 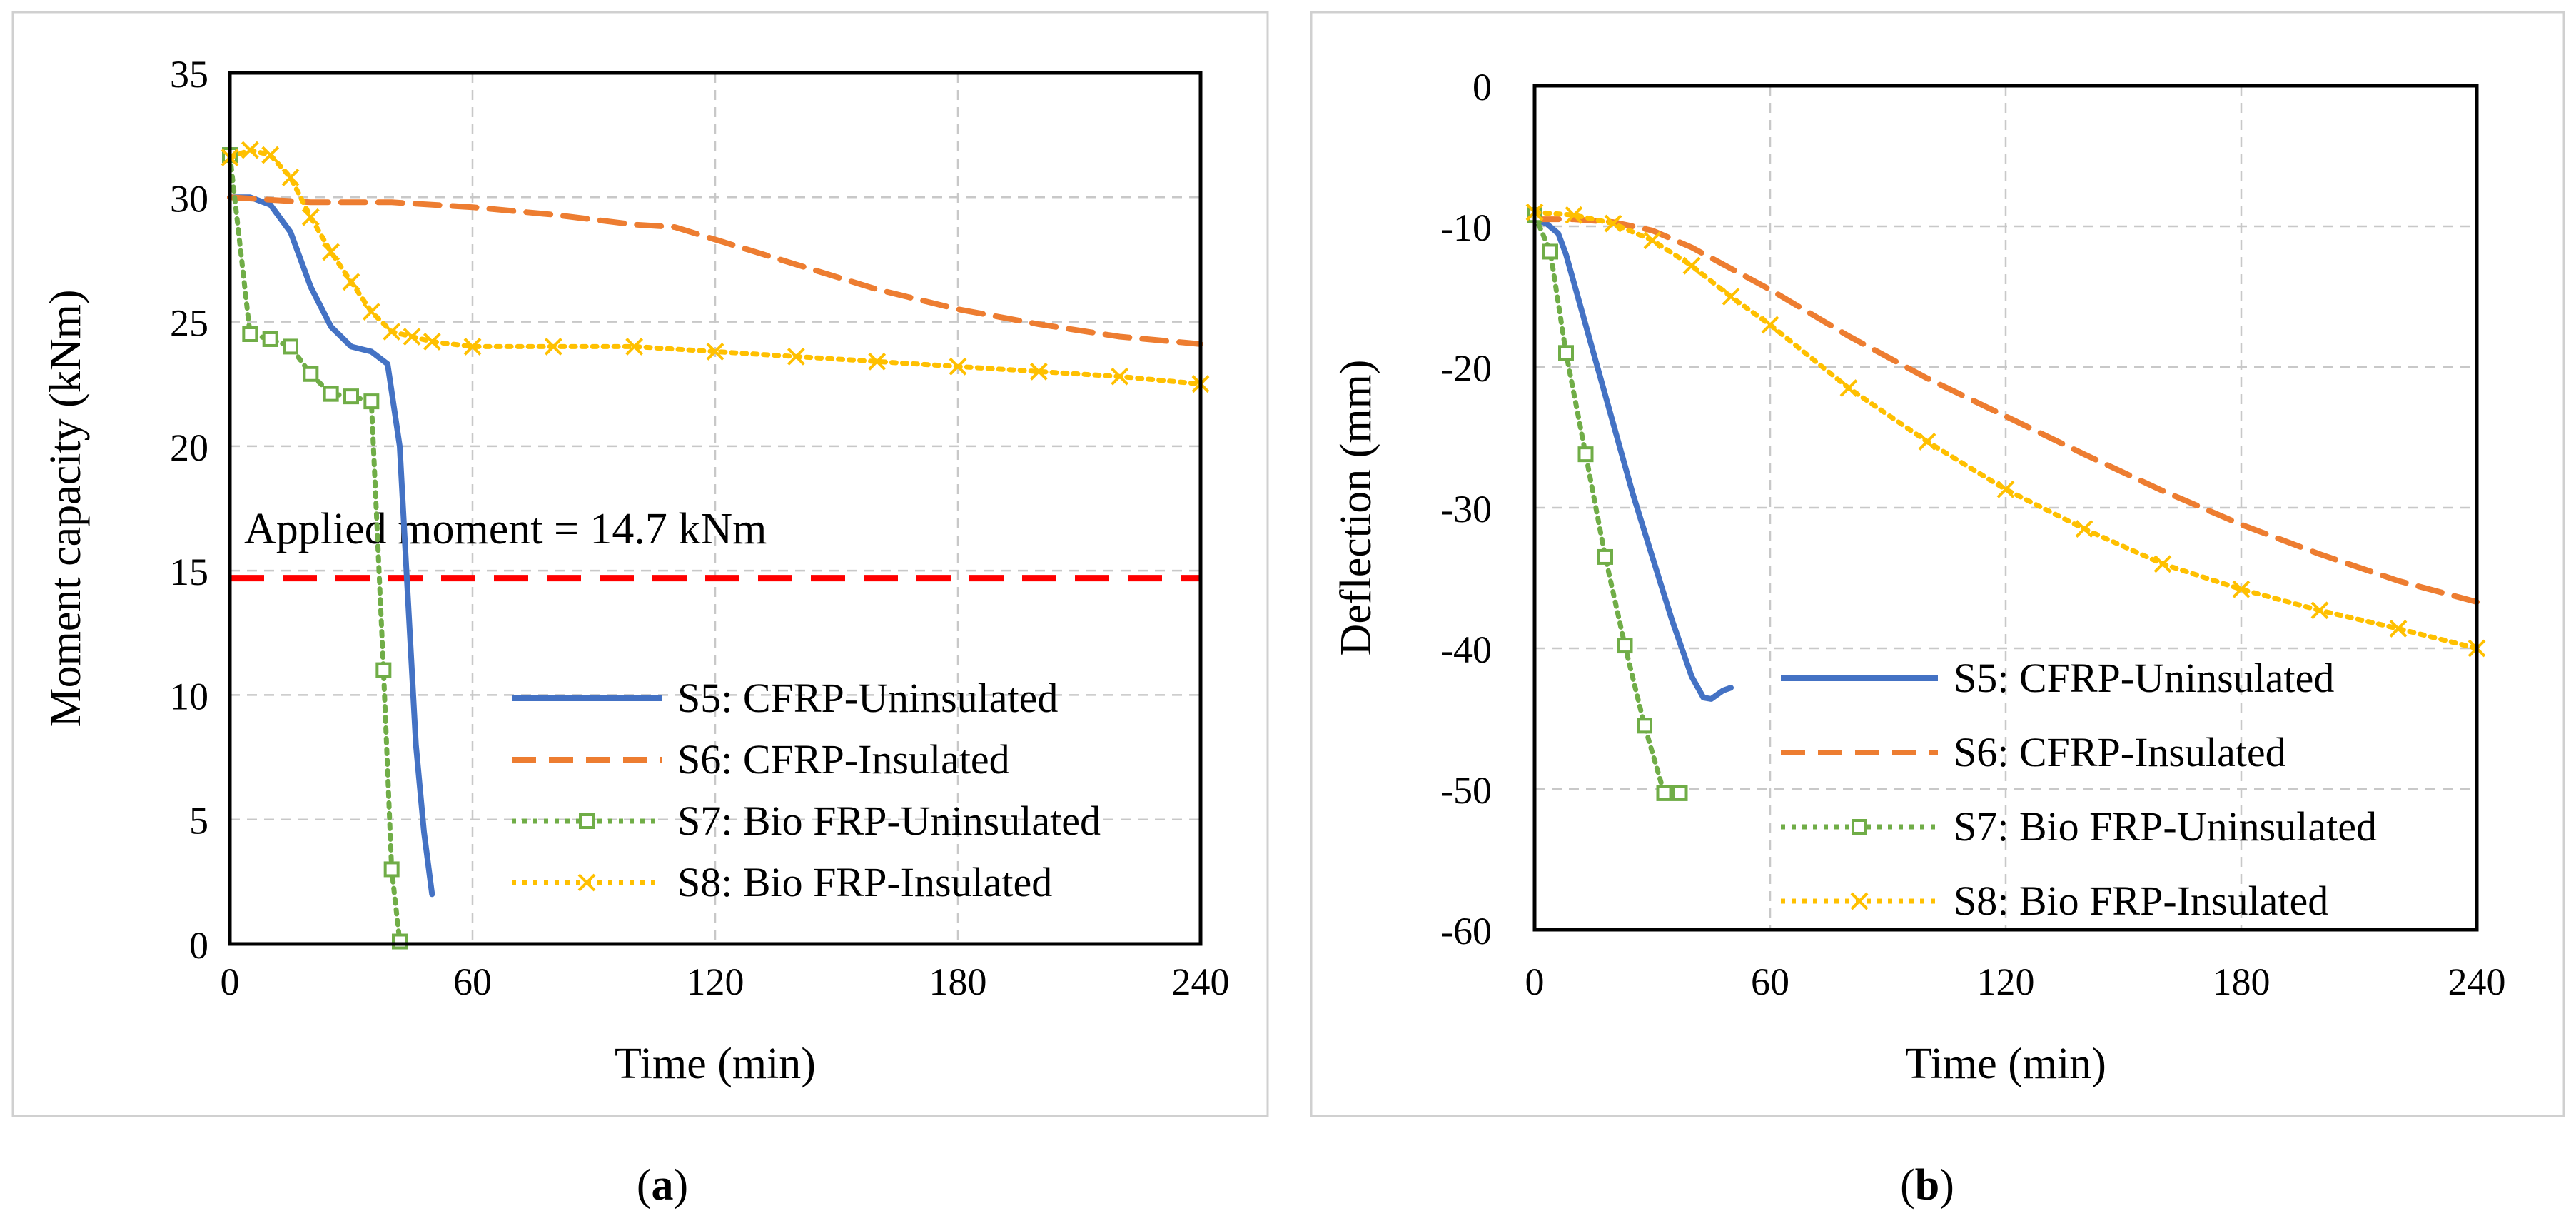 I want to click on y-tick-label: 10, so click(x=189, y=696).